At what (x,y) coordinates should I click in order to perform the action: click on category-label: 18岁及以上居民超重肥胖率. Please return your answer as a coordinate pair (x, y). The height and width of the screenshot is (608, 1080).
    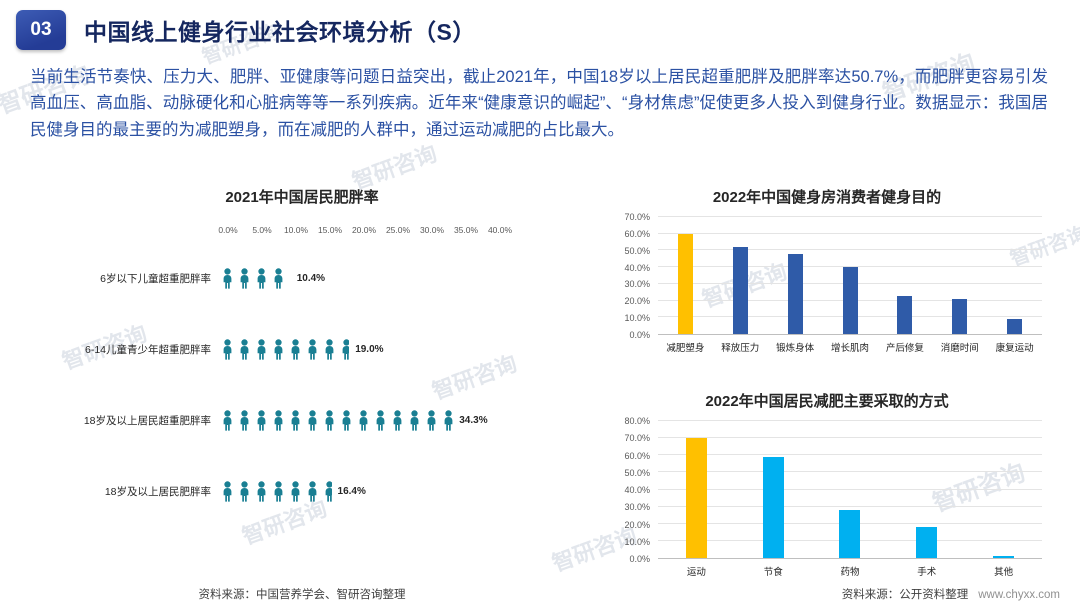
    Looking at the image, I should click on (147, 421).